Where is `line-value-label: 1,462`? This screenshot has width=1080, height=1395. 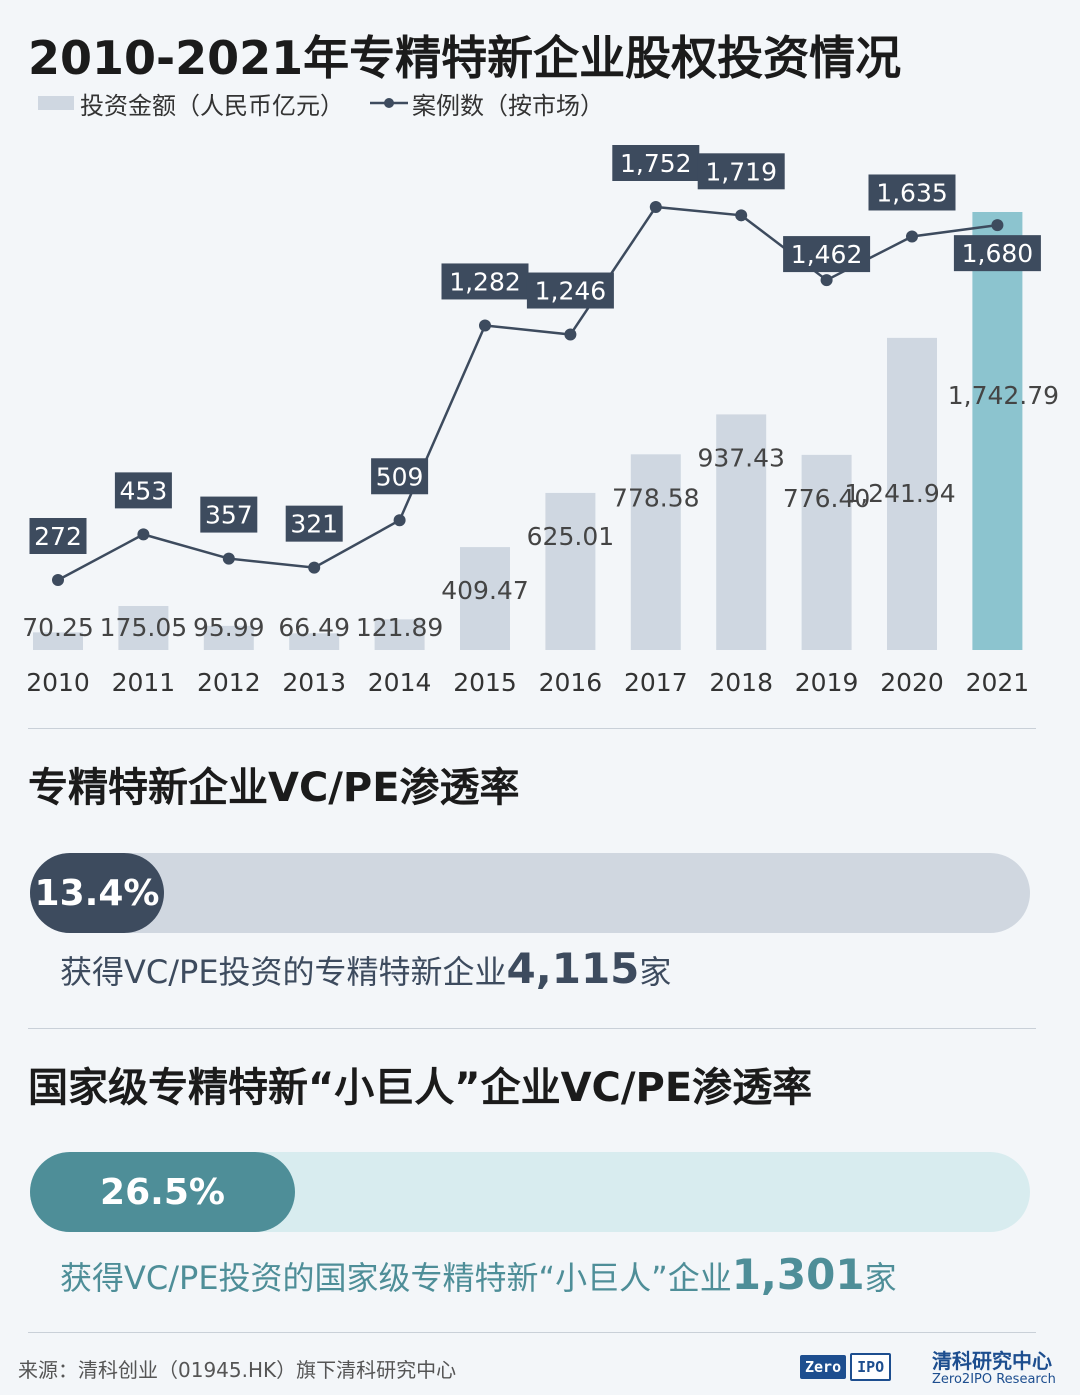
line-value-label: 1,462 is located at coordinates (827, 254).